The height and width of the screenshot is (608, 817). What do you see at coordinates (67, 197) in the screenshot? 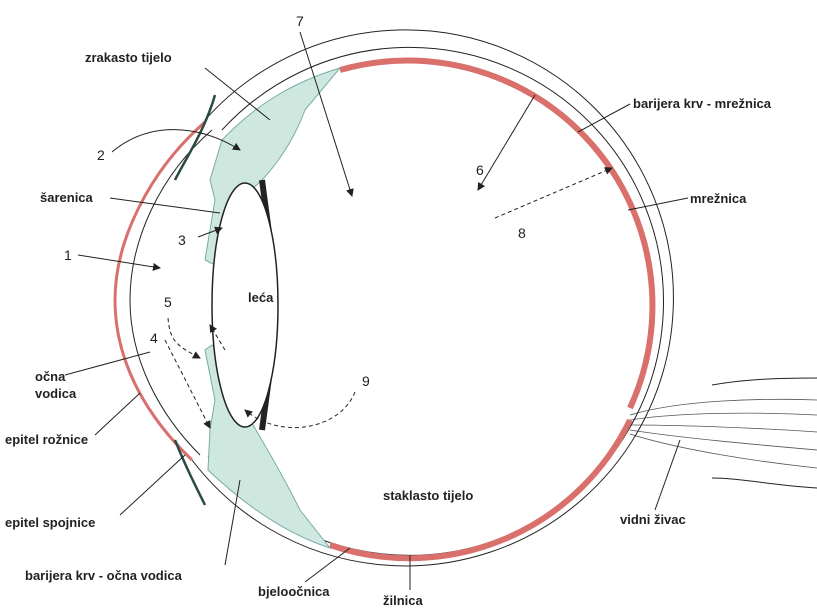
I see `label: šarenica` at bounding box center [67, 197].